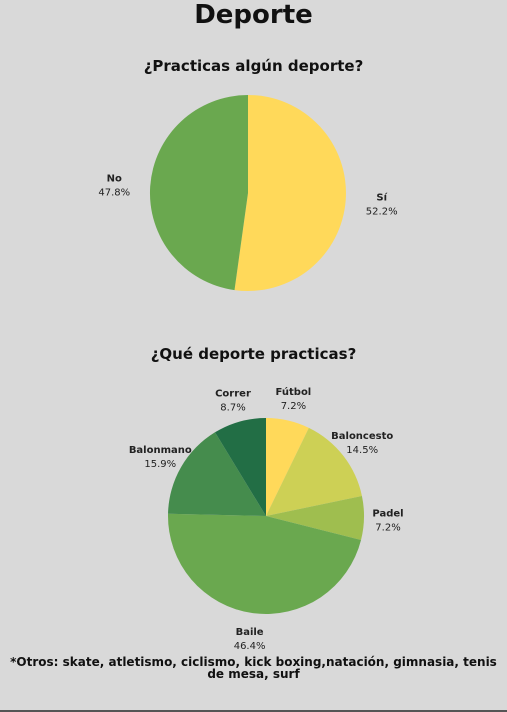  What do you see at coordinates (290, 193) in the screenshot?
I see `pie-slice-si` at bounding box center [290, 193].